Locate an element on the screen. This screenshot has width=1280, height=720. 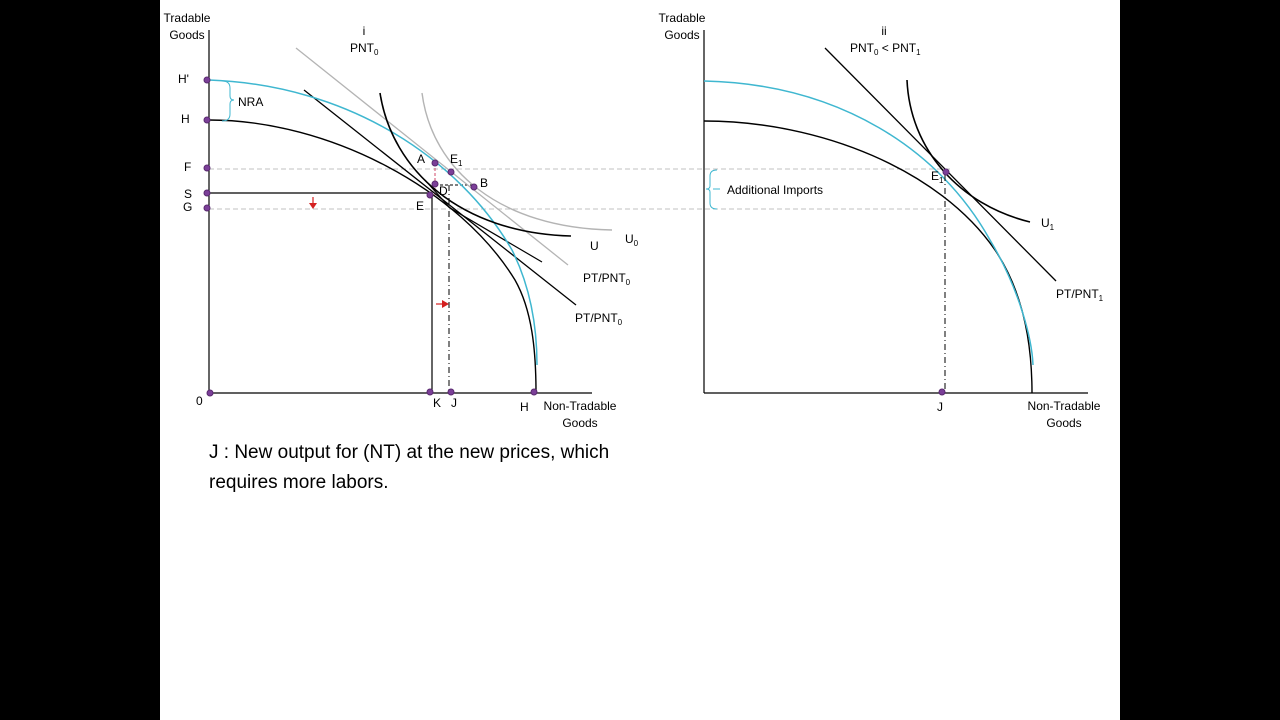
label-e: E is located at coordinates (420, 206).